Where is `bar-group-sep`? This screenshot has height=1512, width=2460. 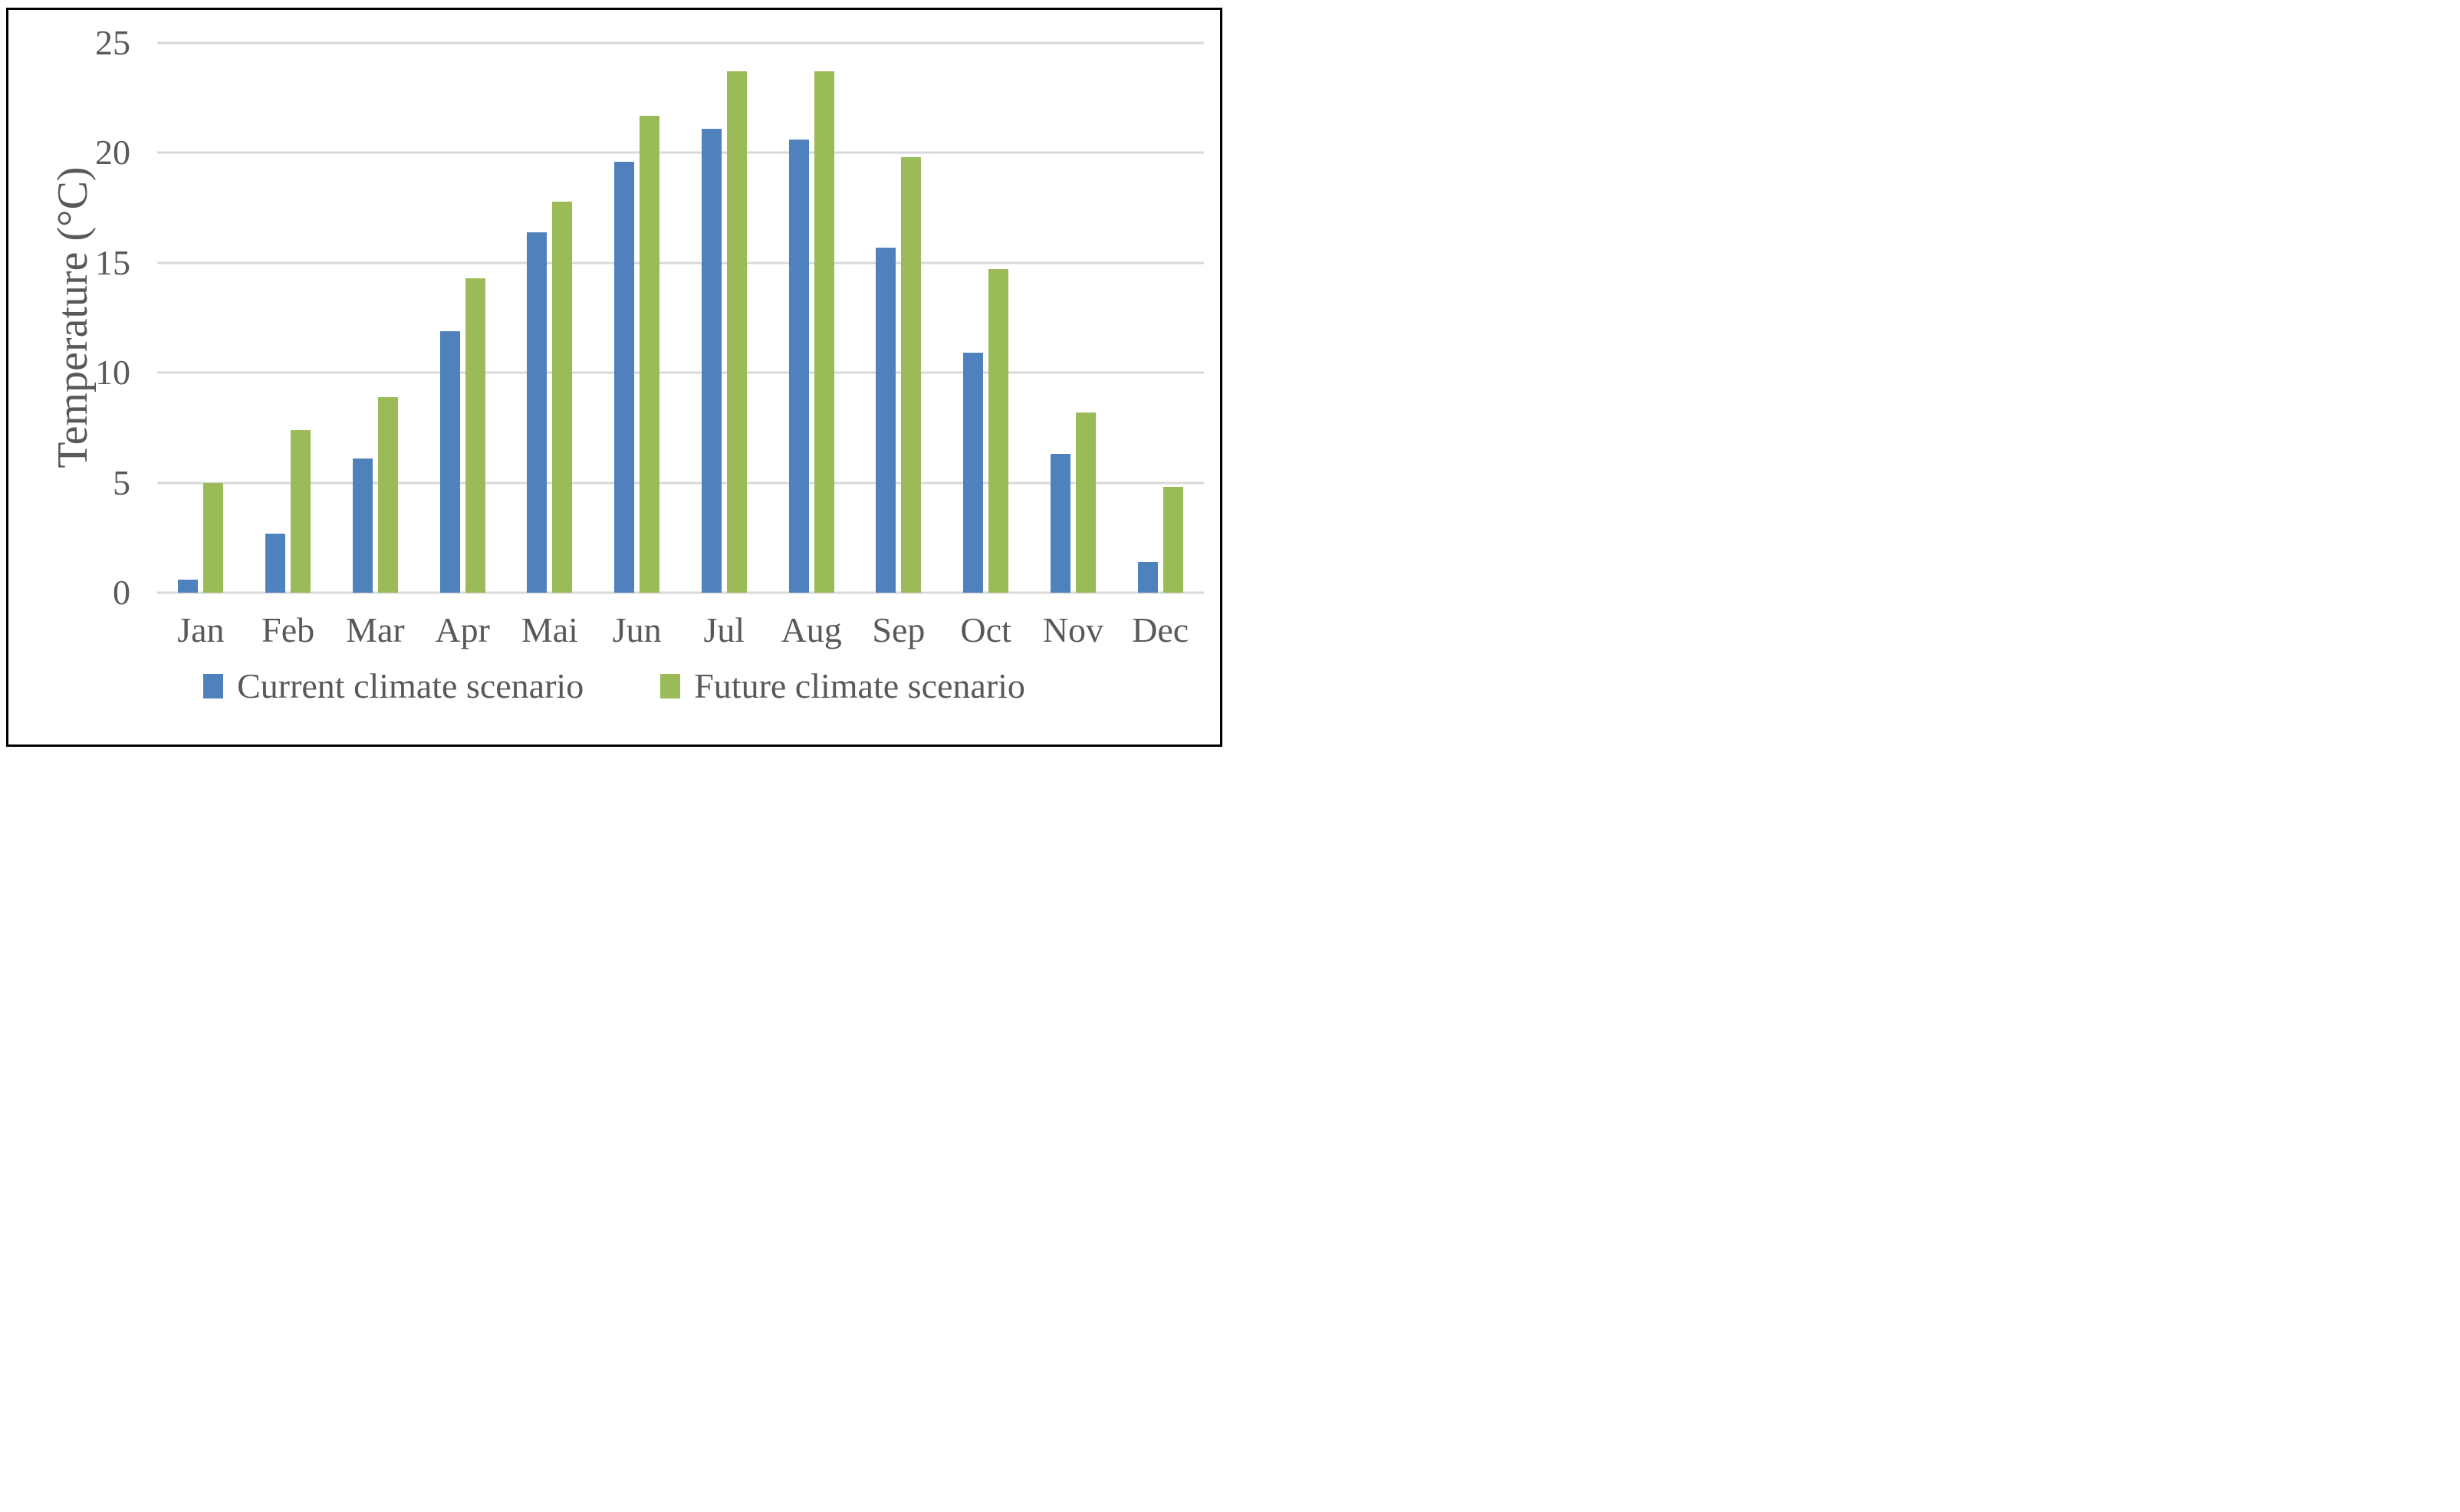 bar-group-sep is located at coordinates (898, 318).